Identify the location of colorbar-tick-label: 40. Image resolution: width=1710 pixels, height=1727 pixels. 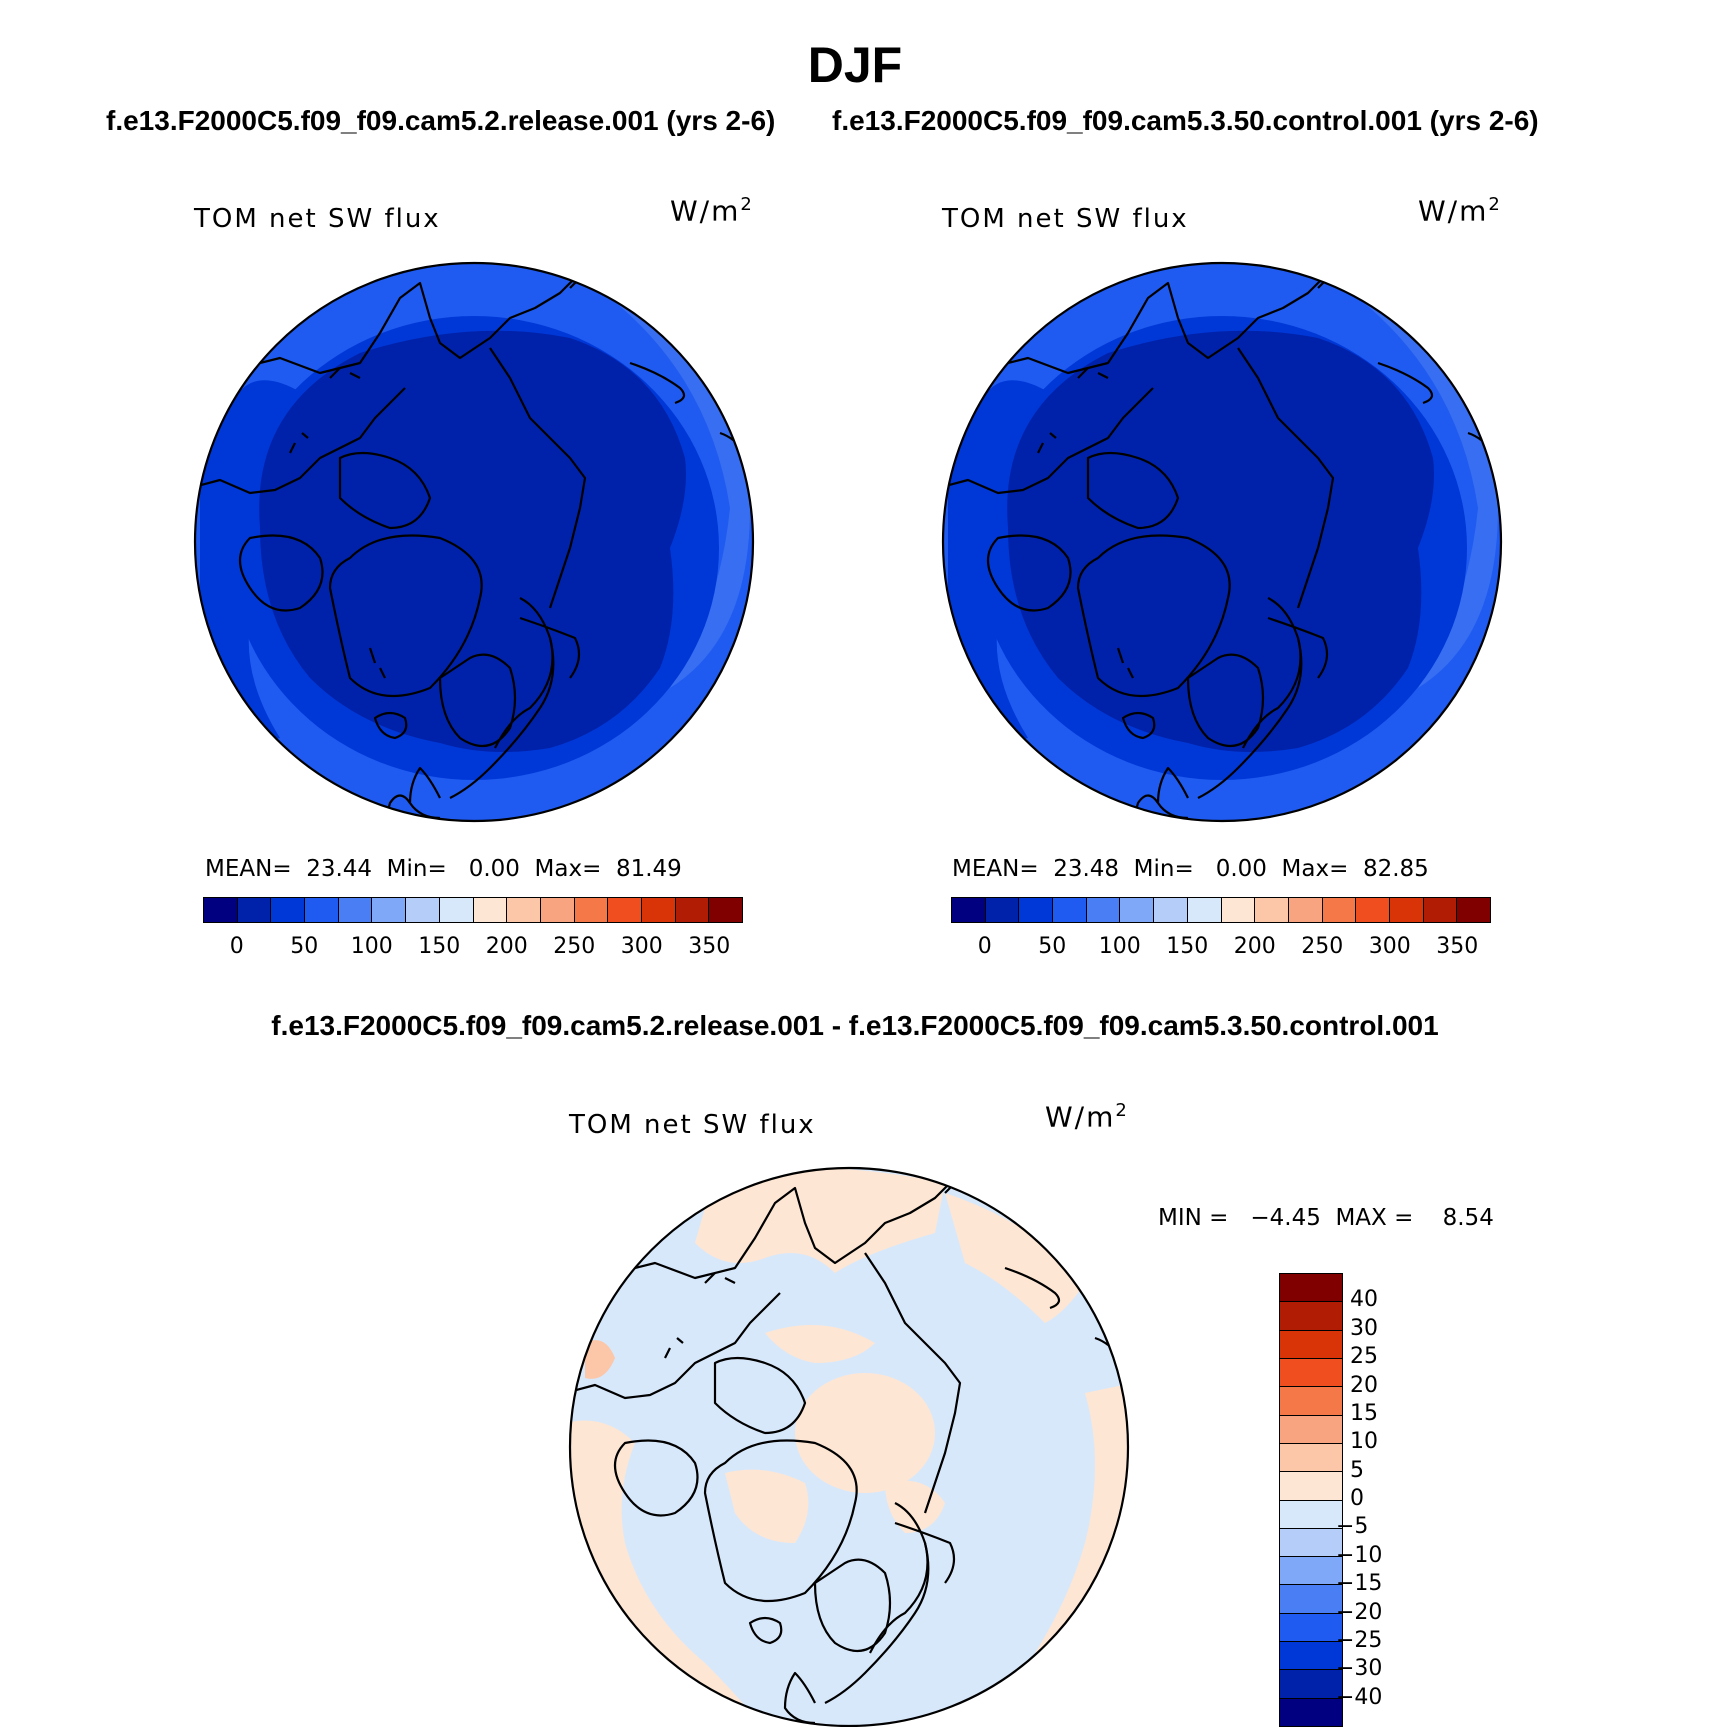
(1364, 1300).